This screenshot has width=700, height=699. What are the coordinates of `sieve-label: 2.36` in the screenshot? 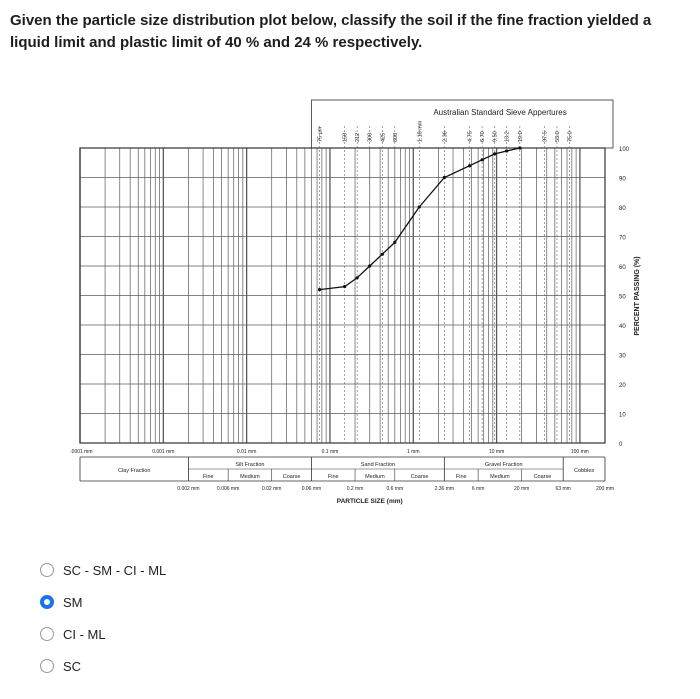 It's located at (445, 136).